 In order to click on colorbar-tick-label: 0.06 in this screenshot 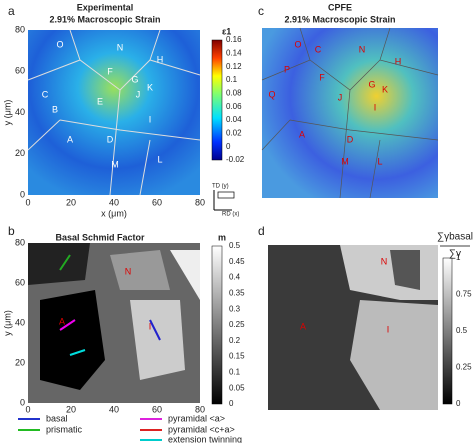, I will do `click(234, 106)`.